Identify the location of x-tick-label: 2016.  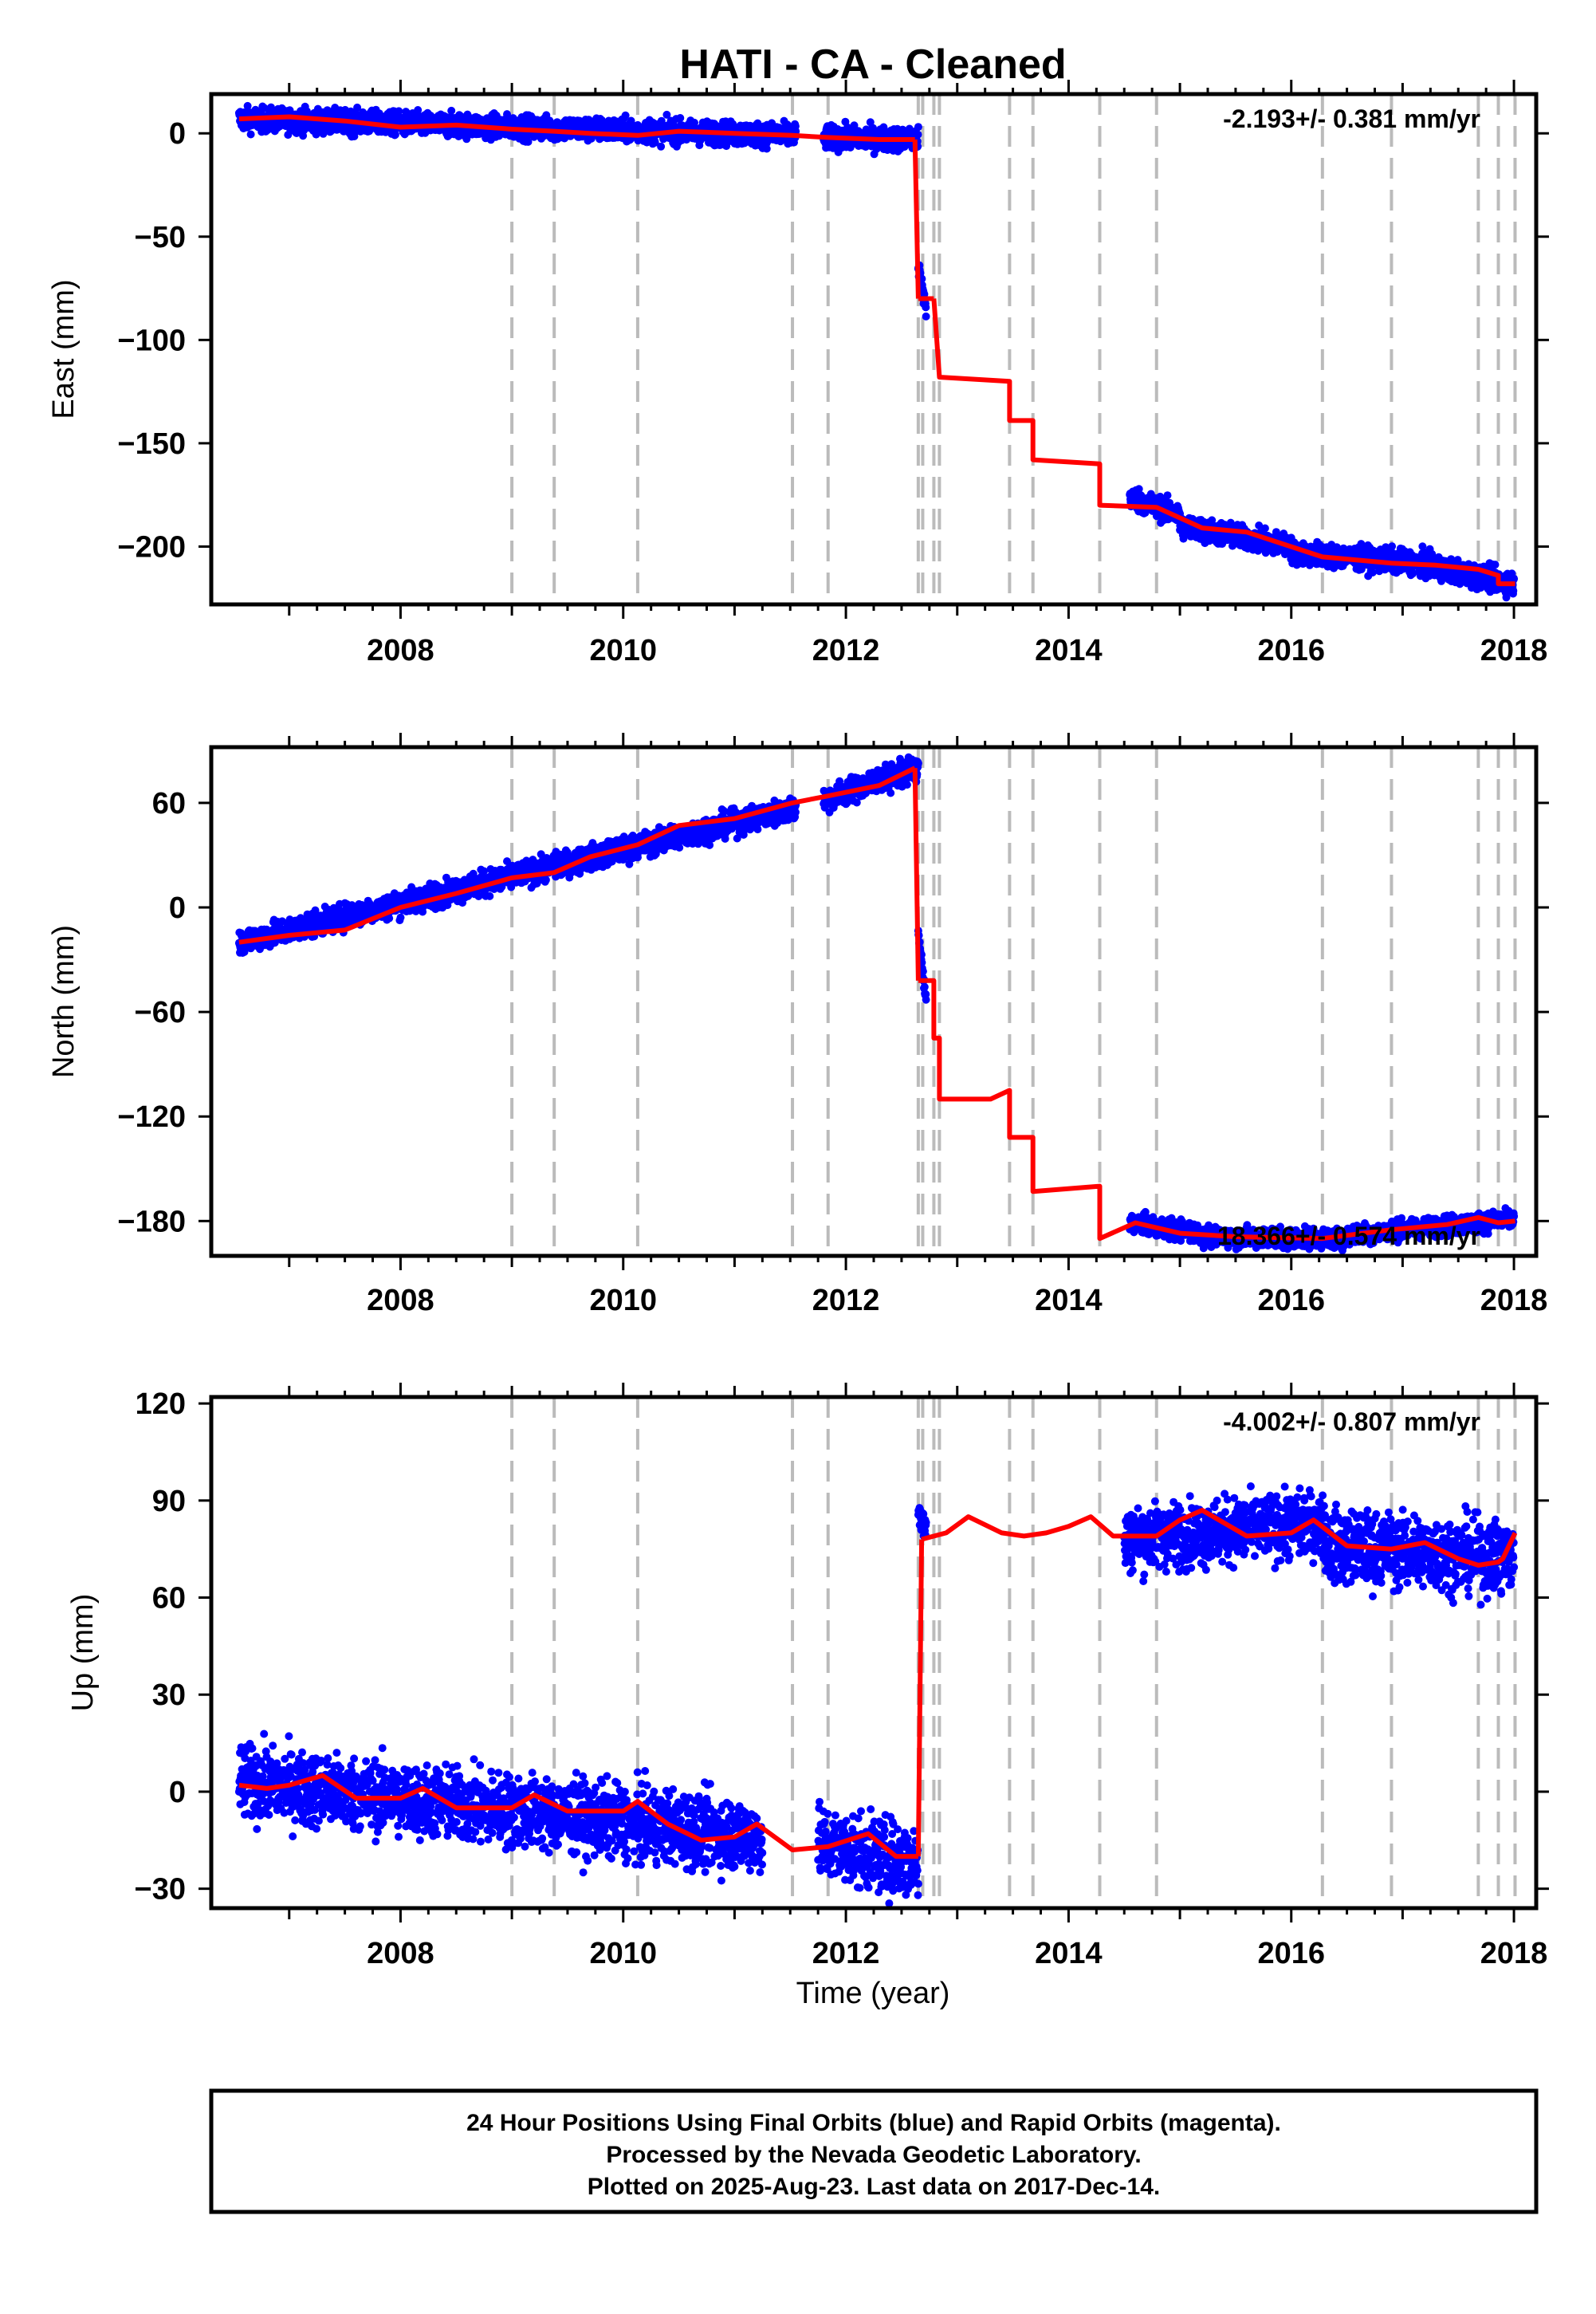
(1291, 651).